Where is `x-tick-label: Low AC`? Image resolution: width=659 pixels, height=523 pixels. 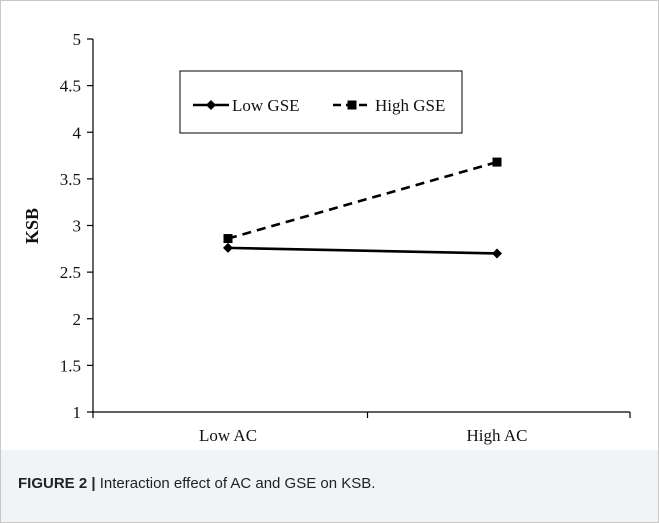 x-tick-label: Low AC is located at coordinates (228, 435).